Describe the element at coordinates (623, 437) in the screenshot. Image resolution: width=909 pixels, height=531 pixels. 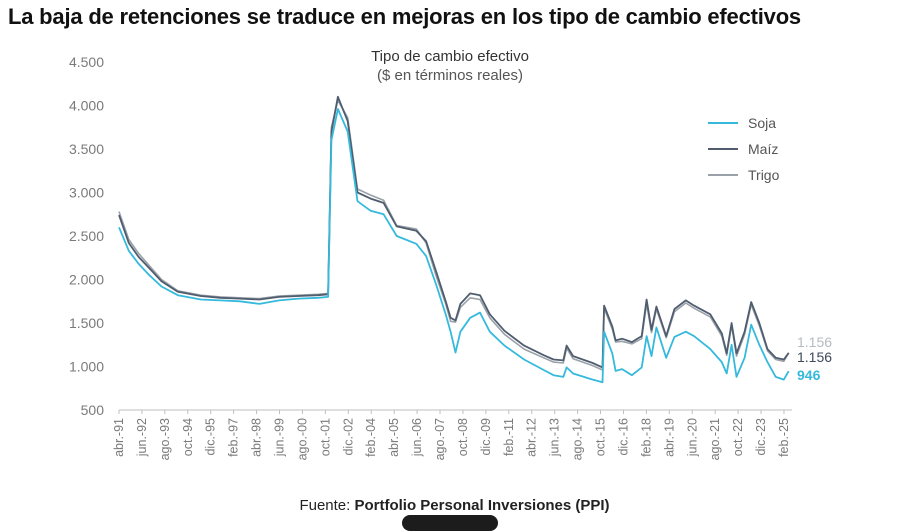
I see `x-tick-label: dic.-16` at that location.